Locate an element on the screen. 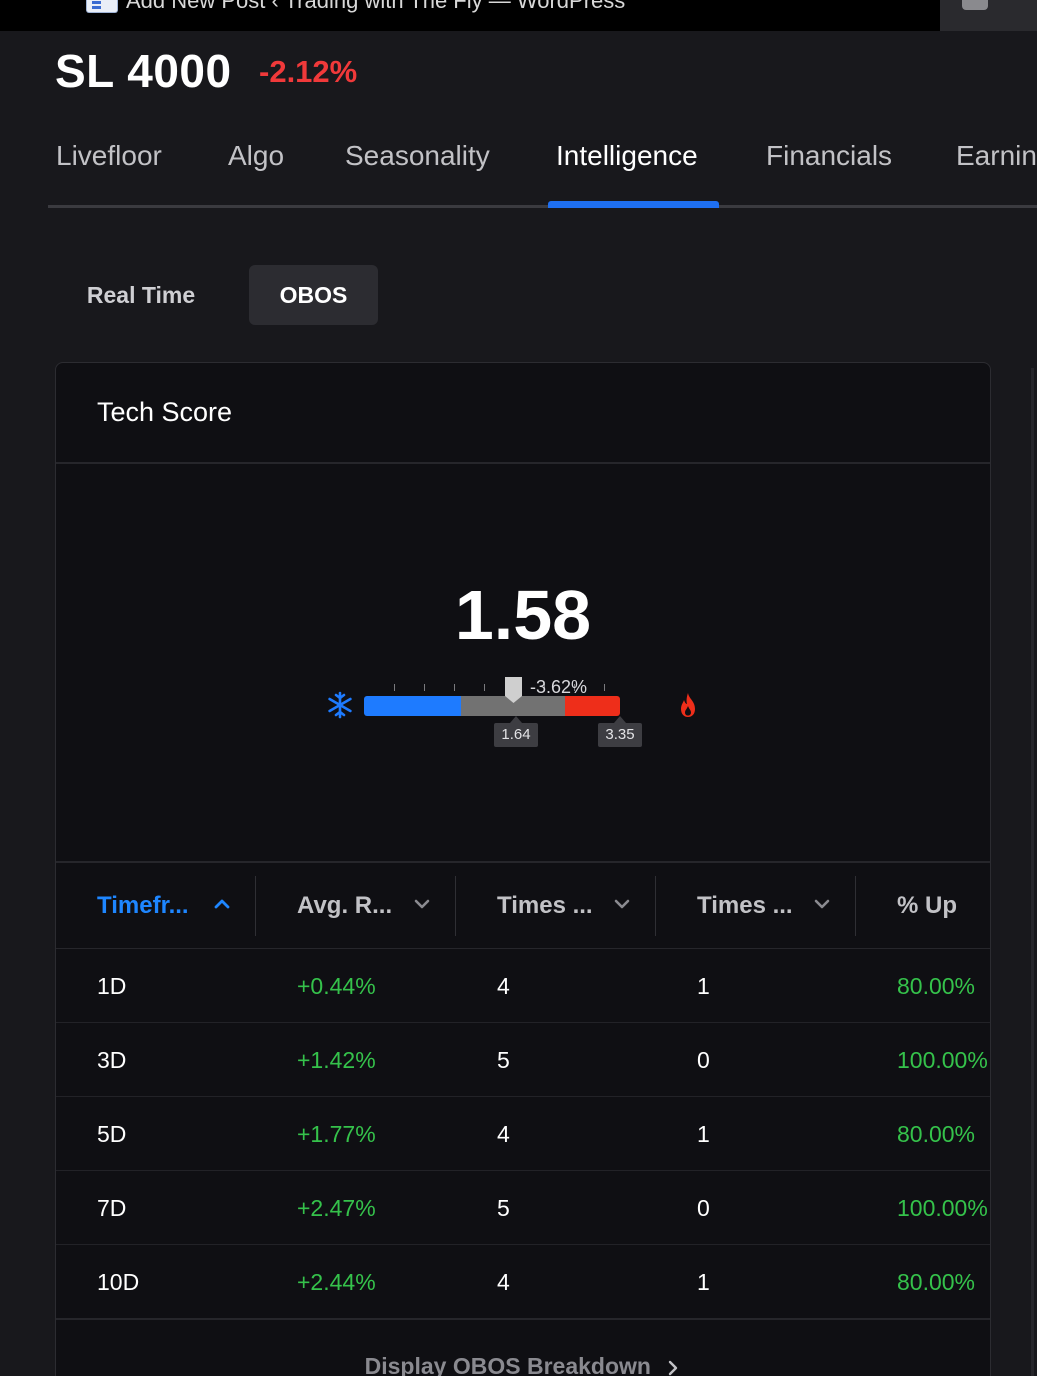  tab-seasonality: Seasonality is located at coordinates (417, 155).